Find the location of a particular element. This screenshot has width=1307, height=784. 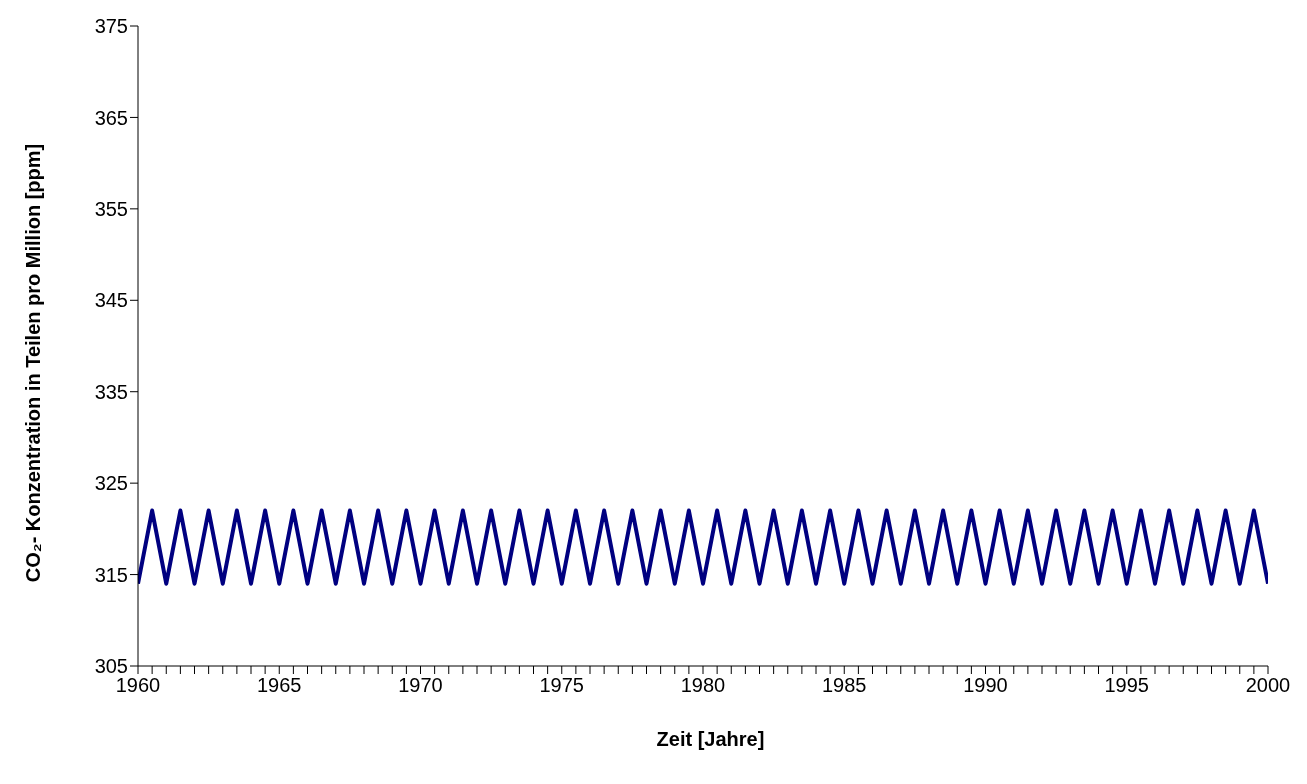

y-tick-label: 325 is located at coordinates (111, 483).